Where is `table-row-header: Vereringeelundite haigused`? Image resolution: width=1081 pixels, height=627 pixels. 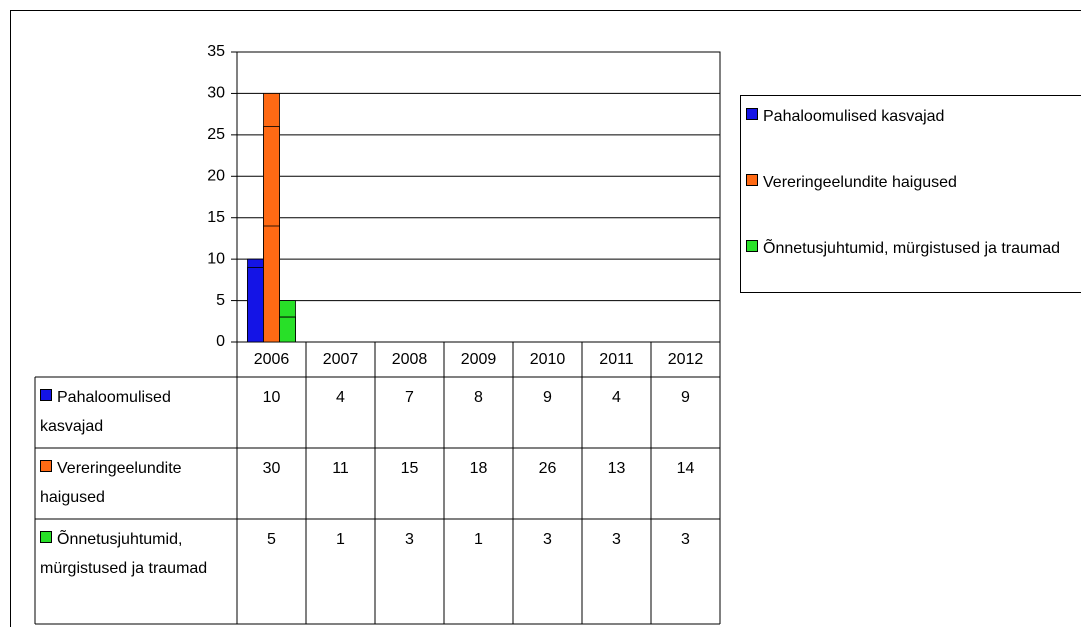 table-row-header: Vereringeelundite haigused is located at coordinates (136, 483).